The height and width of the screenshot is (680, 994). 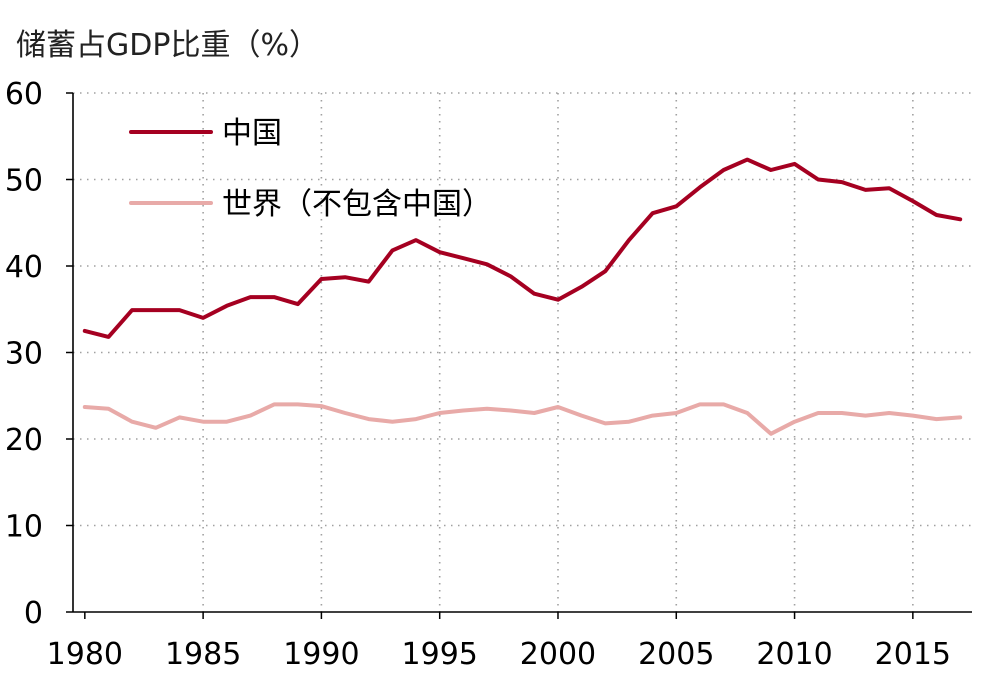 What do you see at coordinates (24, 527) in the screenshot?
I see `y-tick-label: 10` at bounding box center [24, 527].